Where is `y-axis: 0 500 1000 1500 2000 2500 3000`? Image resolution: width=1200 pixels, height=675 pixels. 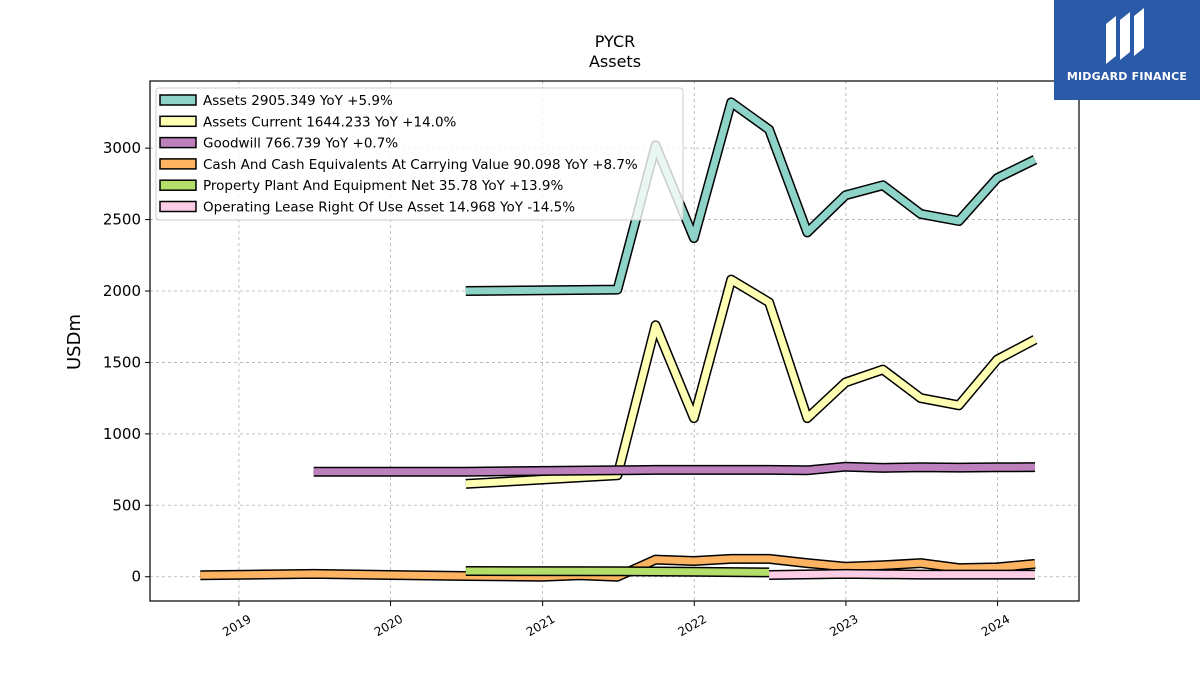
y-axis: 0 500 1000 1500 2000 2500 3000 is located at coordinates (126, 362).